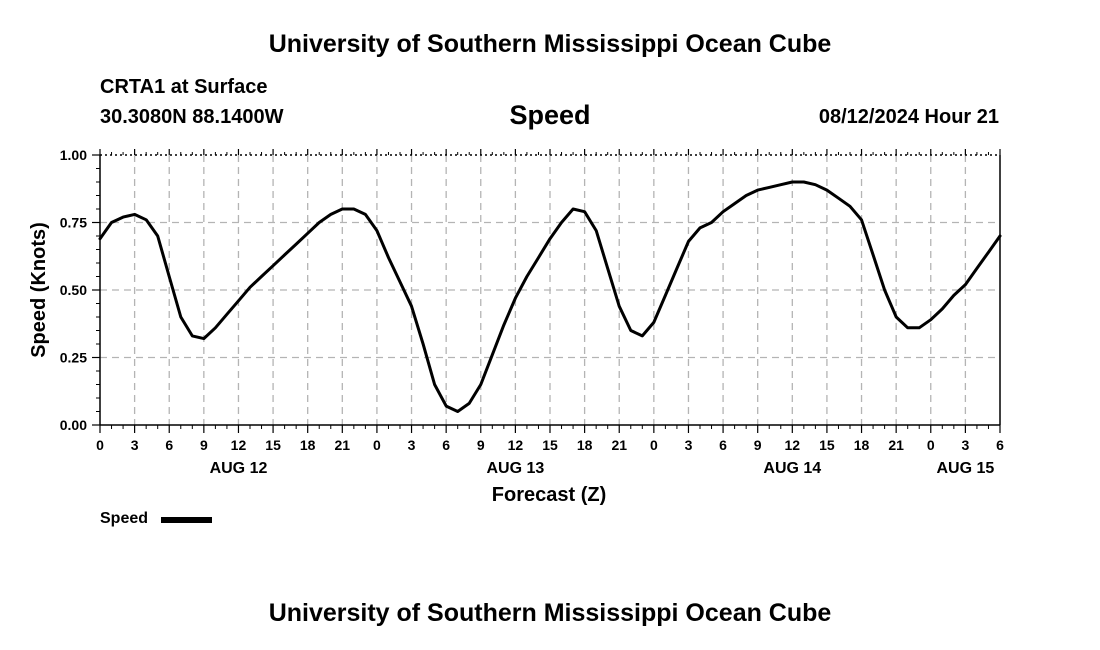 Image resolution: width=1100 pixels, height=650 pixels. What do you see at coordinates (550, 115) in the screenshot?
I see `chart-title: Speed` at bounding box center [550, 115].